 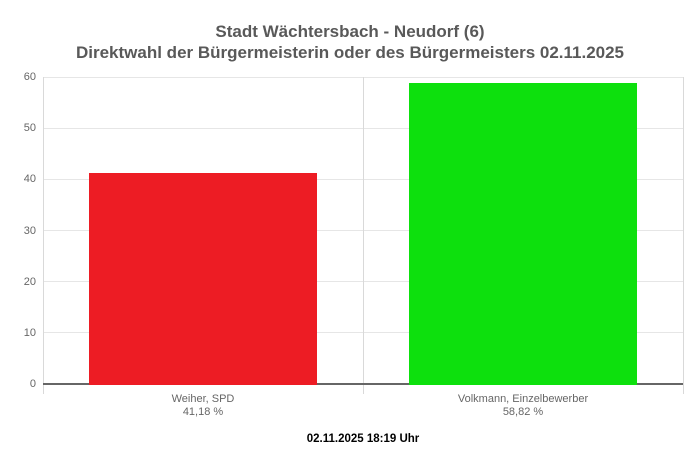 What do you see at coordinates (523, 399) in the screenshot?
I see `category-name: Volkmann, Einzelbewerber` at bounding box center [523, 399].